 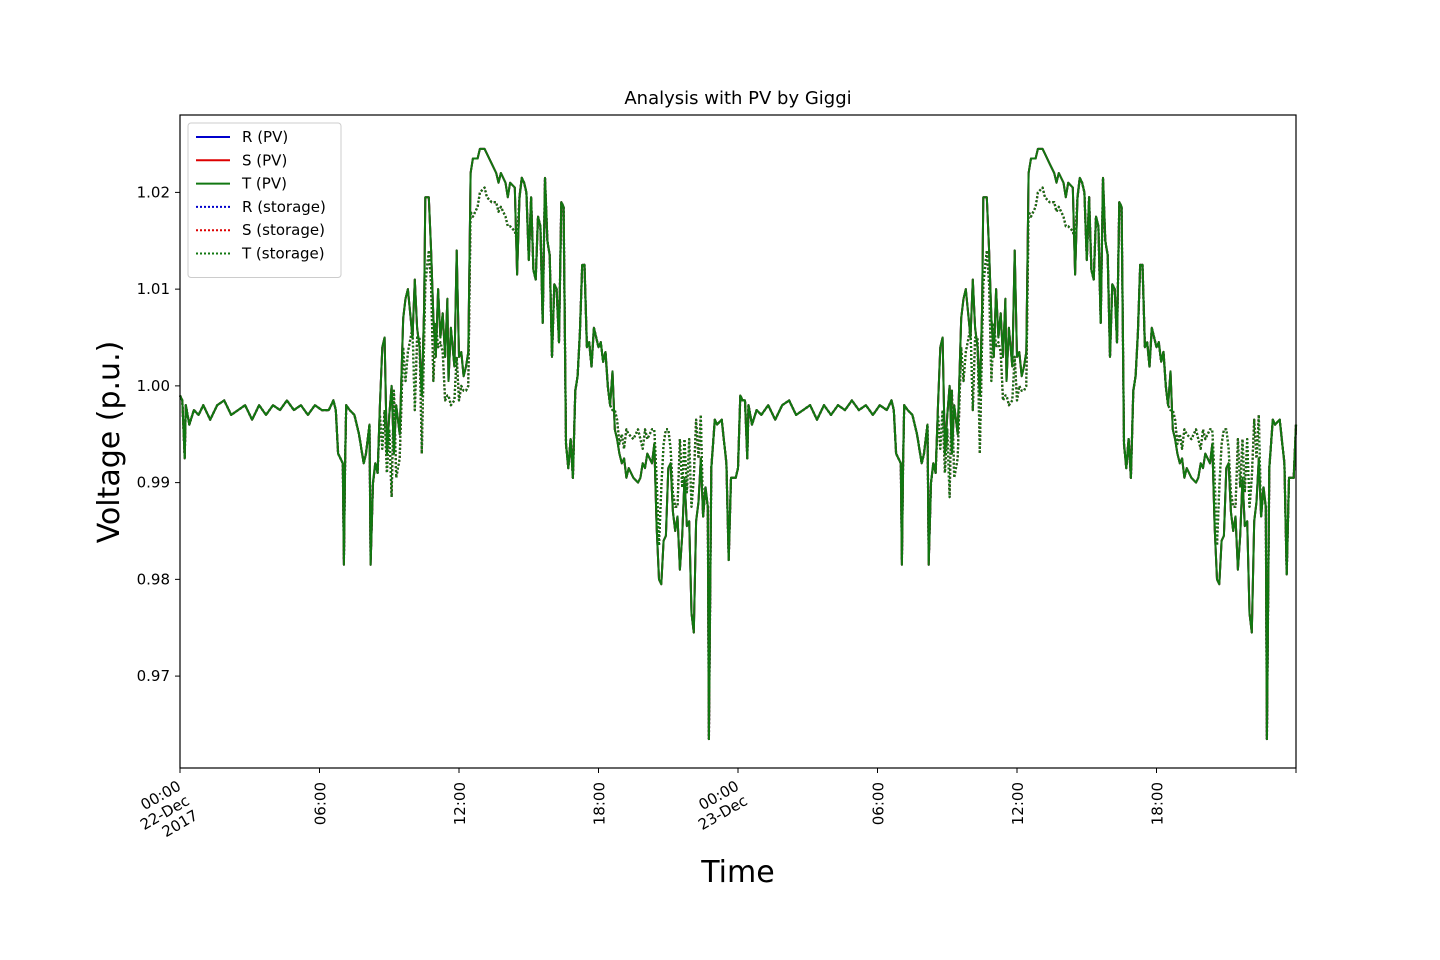 What do you see at coordinates (153, 386) in the screenshot?
I see `y-tick-label: 1.00` at bounding box center [153, 386].